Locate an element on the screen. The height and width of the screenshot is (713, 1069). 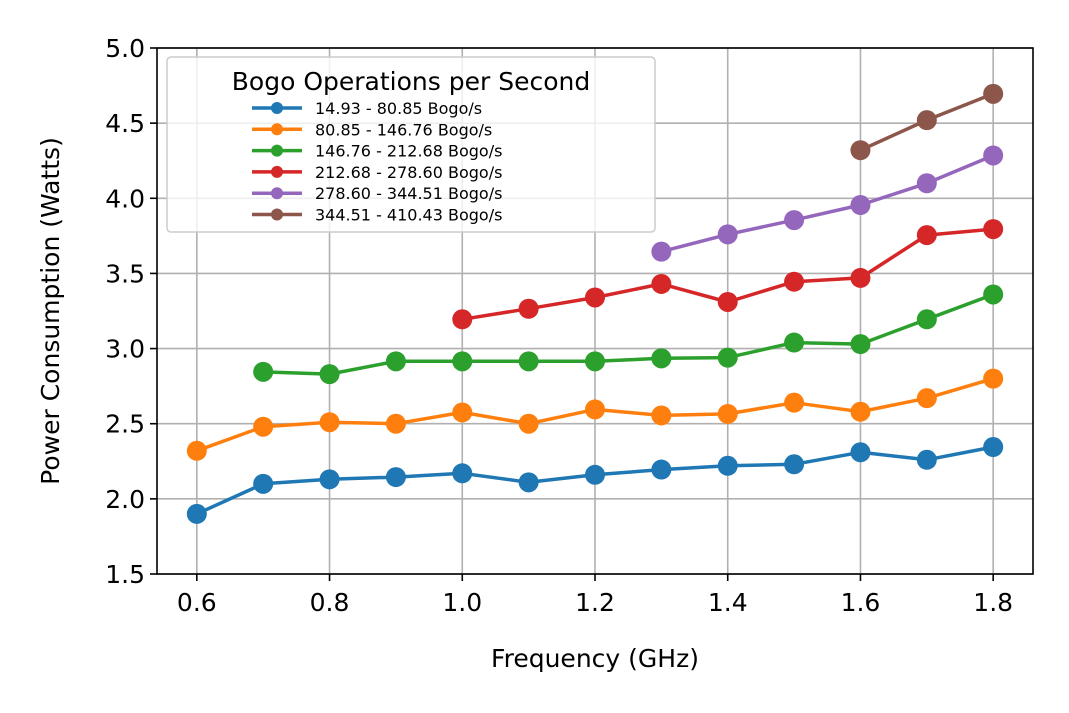
legend-label: 212.68 - 278.60 Bogo/s is located at coordinates (408, 172).